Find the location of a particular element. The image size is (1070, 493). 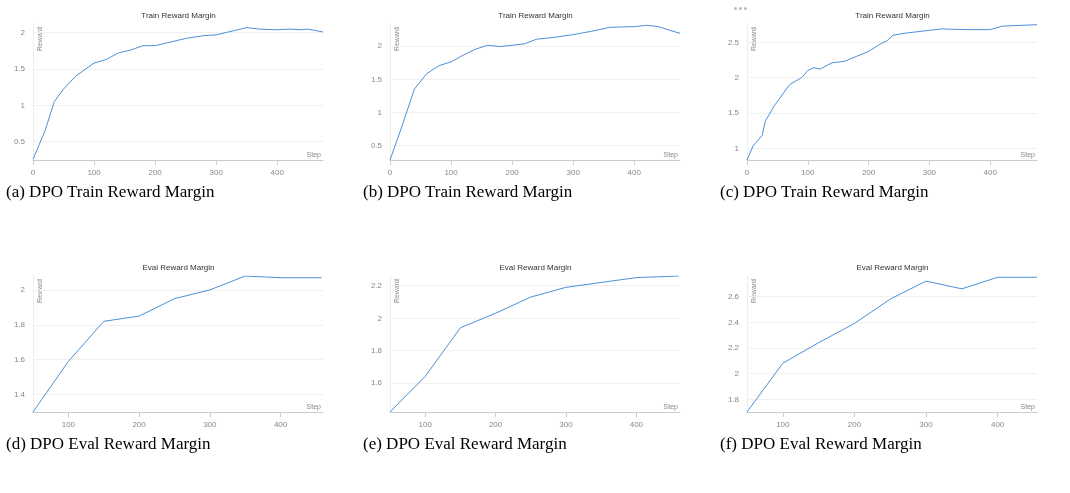

y-tick-label: 1.4 is located at coordinates (19, 395).